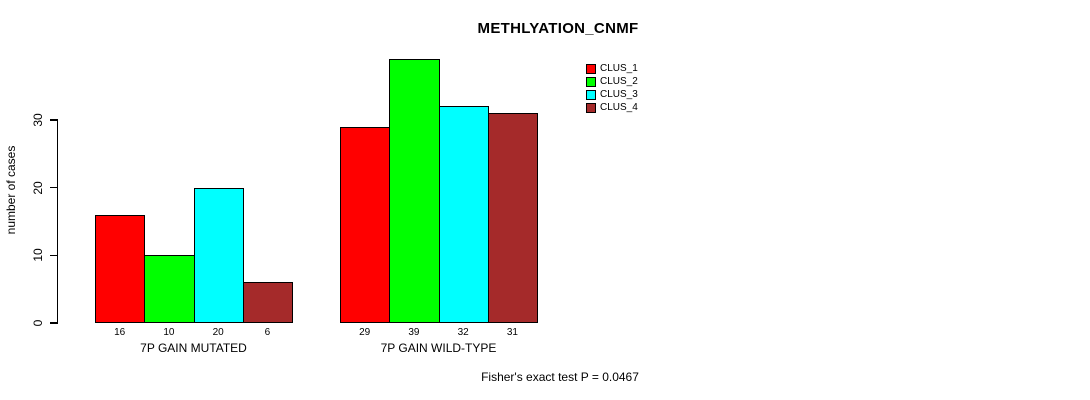 Image resolution: width=1090 pixels, height=400 pixels. Describe the element at coordinates (267, 332) in the screenshot. I see `bar-value-label: 6` at that location.